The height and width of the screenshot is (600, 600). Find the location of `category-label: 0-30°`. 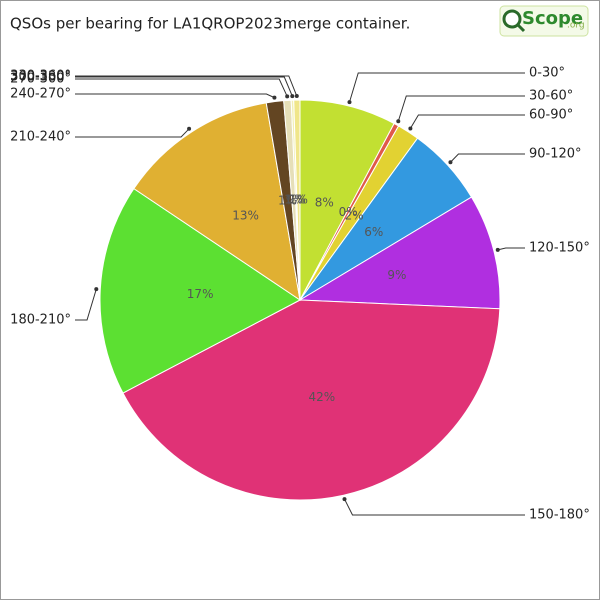

category-label: 0-30° is located at coordinates (547, 73).